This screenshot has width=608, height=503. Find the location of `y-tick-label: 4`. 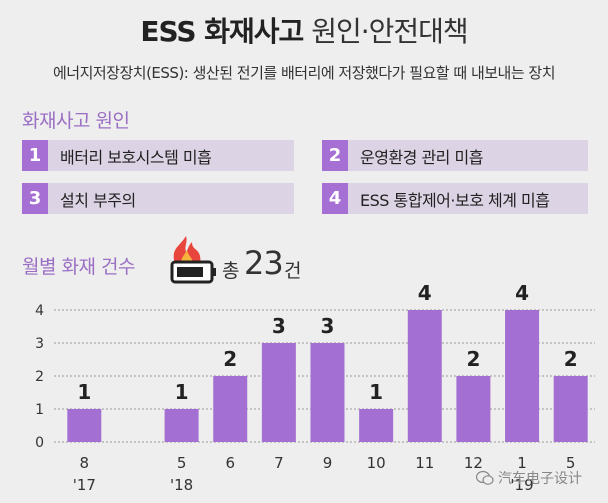

y-tick-label: 4 is located at coordinates (39, 311).